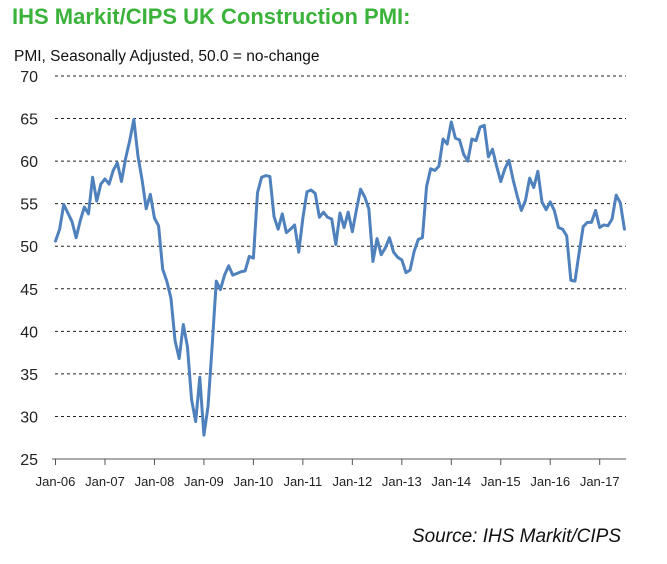 This screenshot has height=564, width=667. I want to click on y-tick-labels: 25 30 35 40 45 50 55 60 65 70, so click(29, 269).